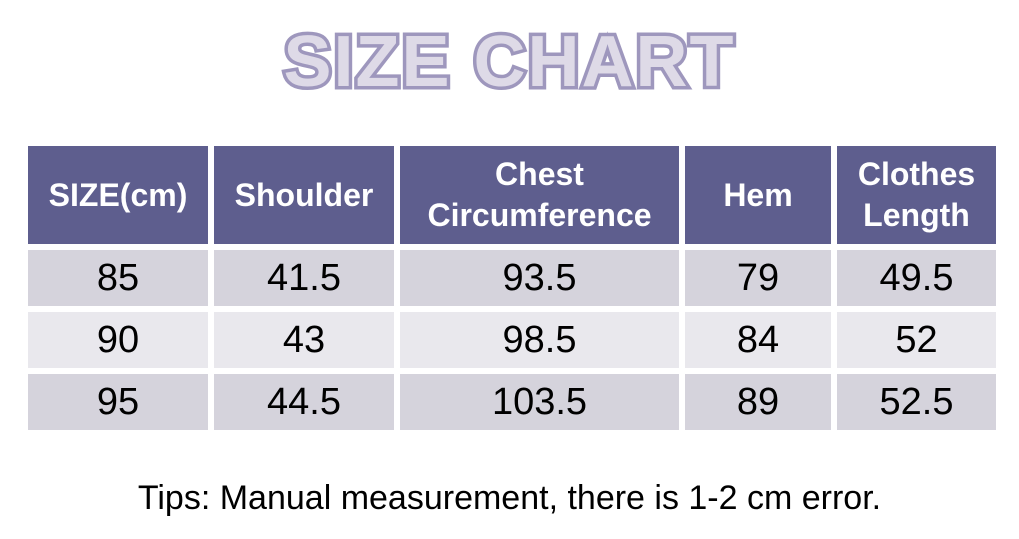  What do you see at coordinates (539, 402) in the screenshot?
I see `cell-chest-circumference: 103.5` at bounding box center [539, 402].